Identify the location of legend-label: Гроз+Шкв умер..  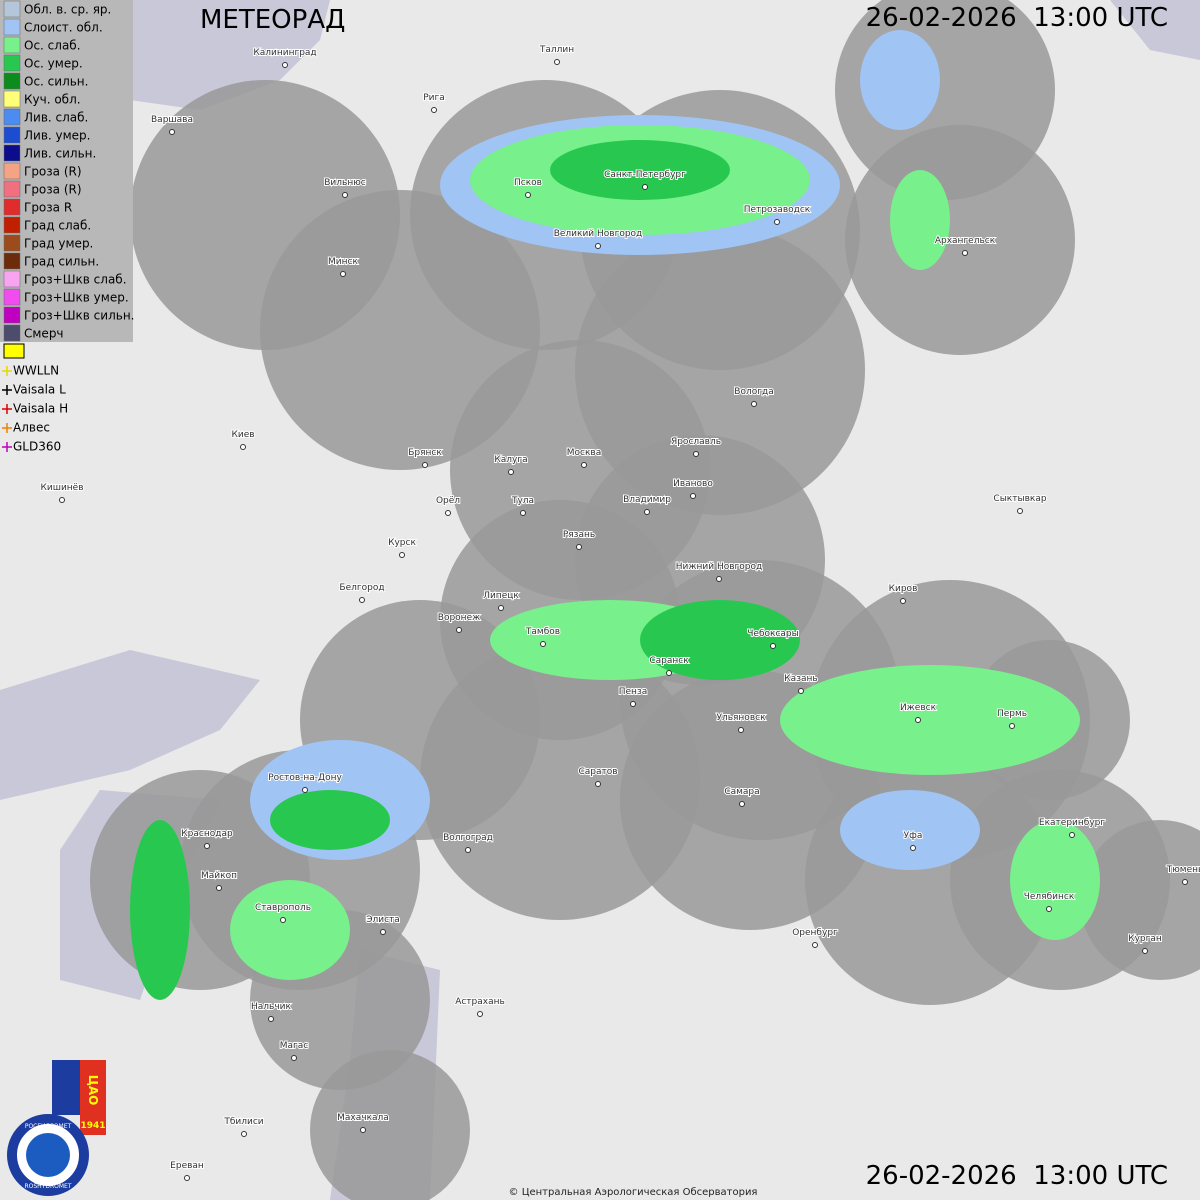
(76, 298).